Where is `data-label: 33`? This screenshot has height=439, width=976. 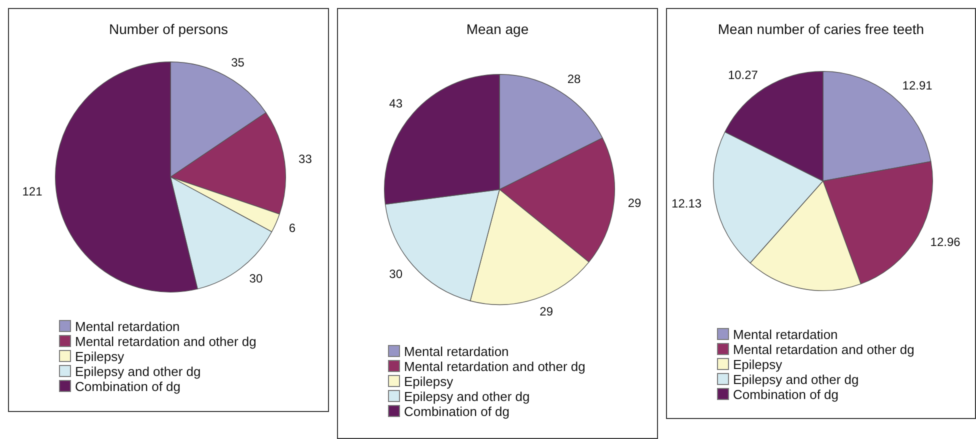 data-label: 33 is located at coordinates (305, 159).